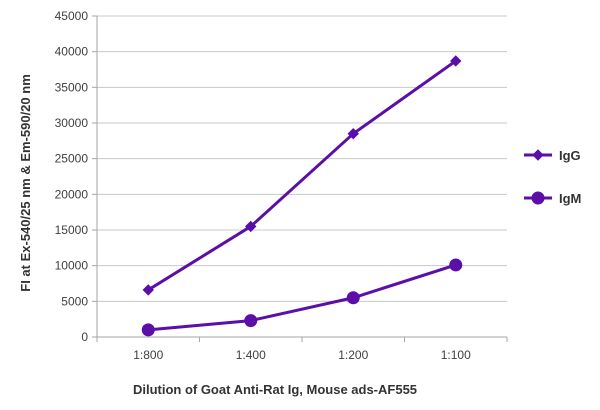 Image resolution: width=600 pixels, height=410 pixels. Describe the element at coordinates (72, 194) in the screenshot. I see `y-tick-label: 20000` at that location.